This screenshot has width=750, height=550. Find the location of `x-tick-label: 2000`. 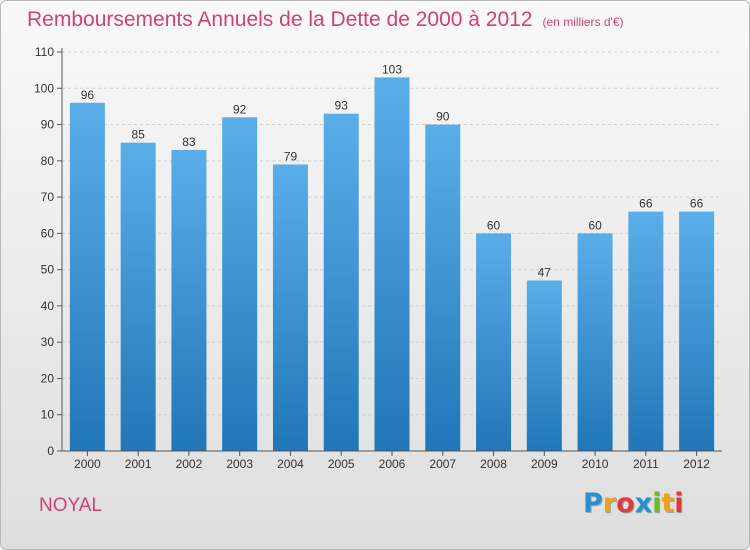

x-tick-label: 2000 is located at coordinates (87, 464).